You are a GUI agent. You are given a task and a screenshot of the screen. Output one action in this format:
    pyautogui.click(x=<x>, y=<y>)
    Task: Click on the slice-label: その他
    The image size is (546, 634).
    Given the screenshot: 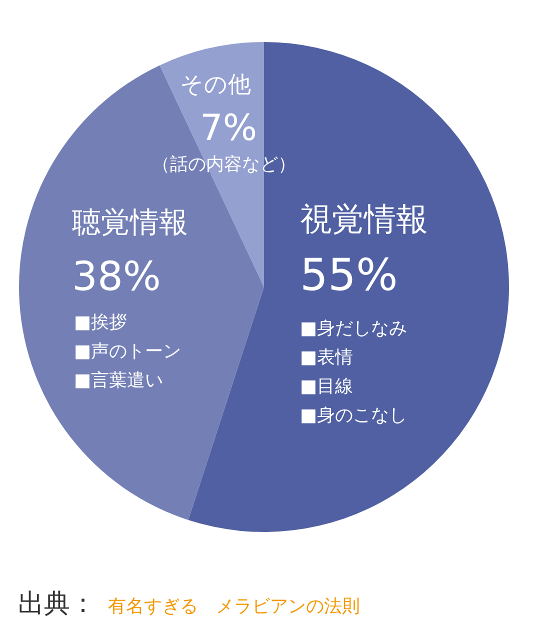 What is the action you would take?
    pyautogui.click(x=215, y=85)
    